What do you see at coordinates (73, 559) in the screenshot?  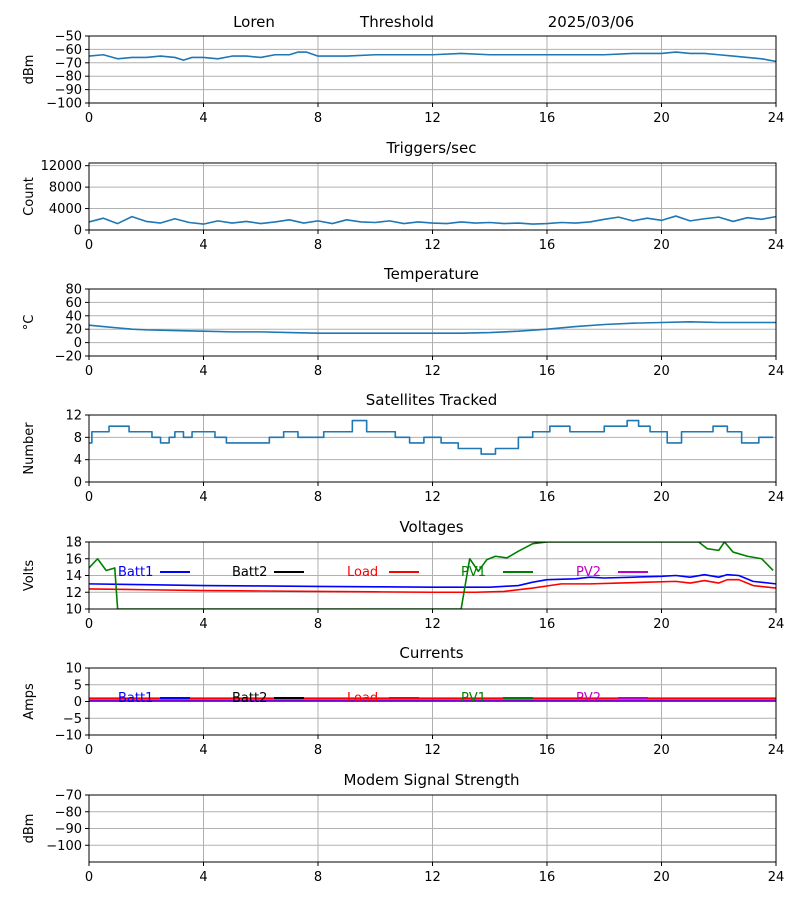 I see `voltages-ytick-label: 16` at bounding box center [73, 559].